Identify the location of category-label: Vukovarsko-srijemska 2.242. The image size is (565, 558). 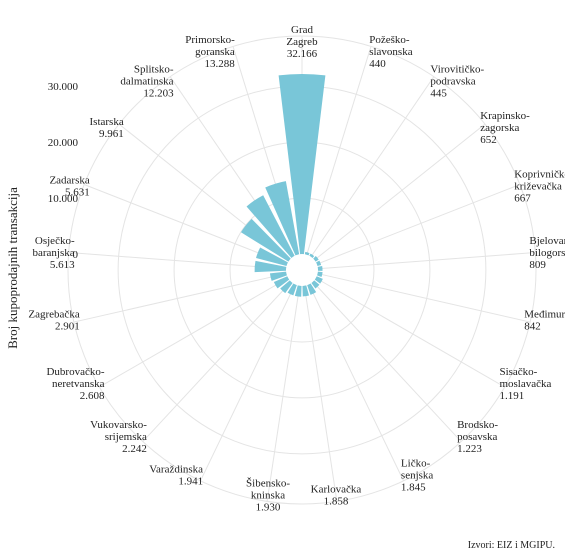
(118, 437).